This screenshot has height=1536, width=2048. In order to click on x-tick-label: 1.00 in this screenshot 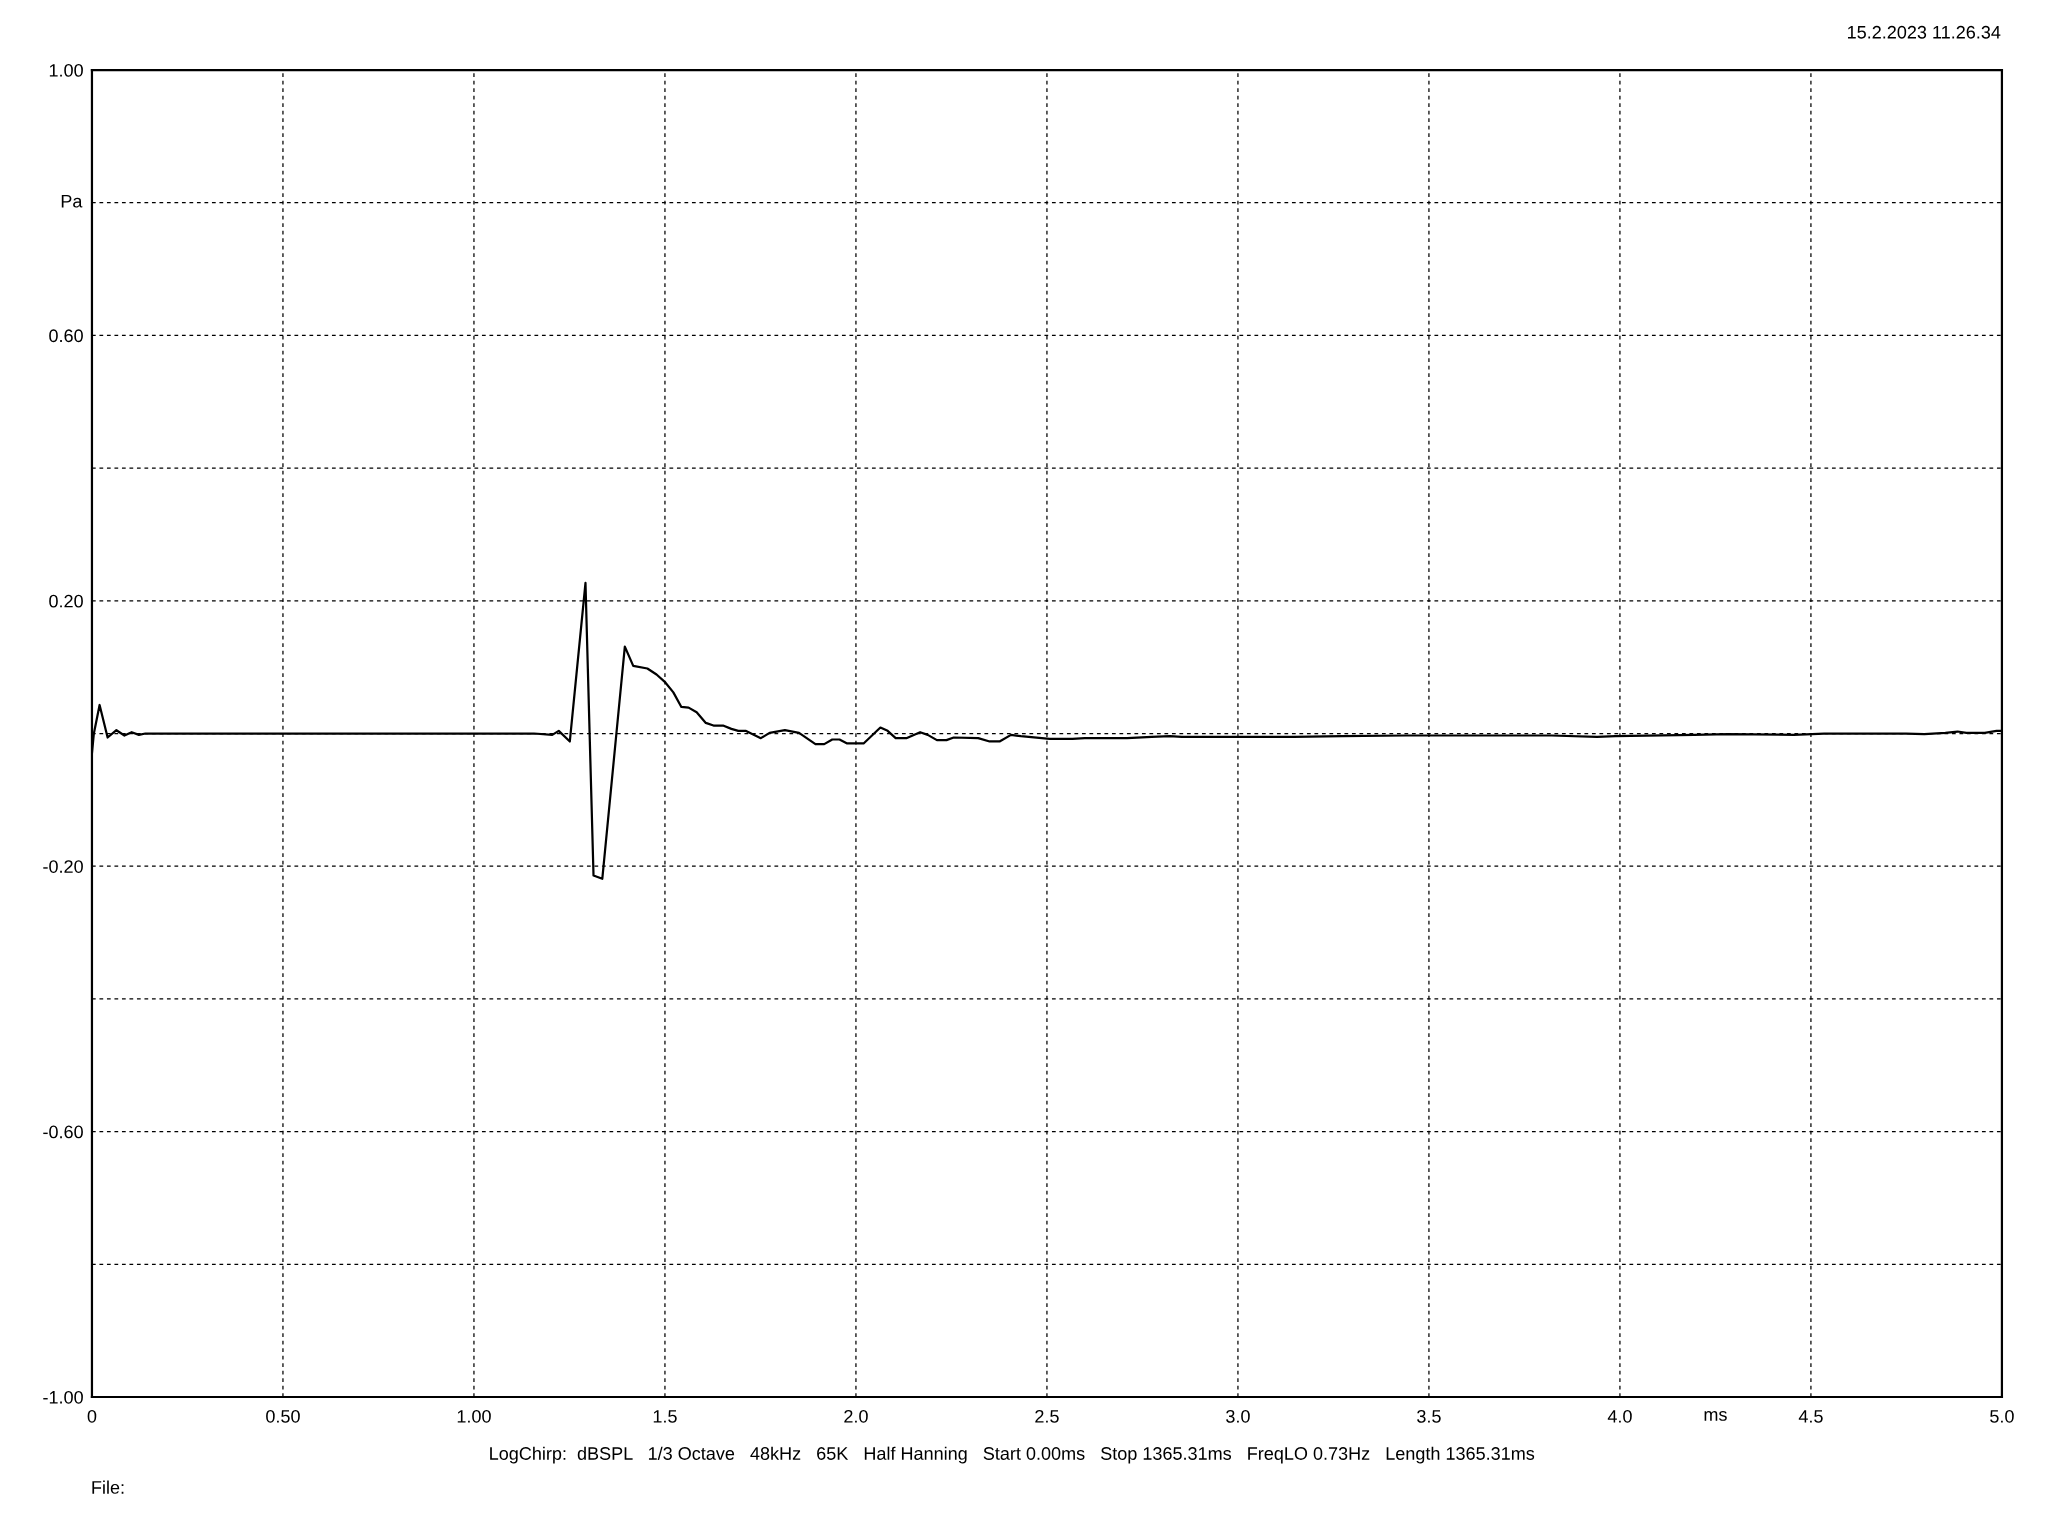, I will do `click(474, 1416)`.